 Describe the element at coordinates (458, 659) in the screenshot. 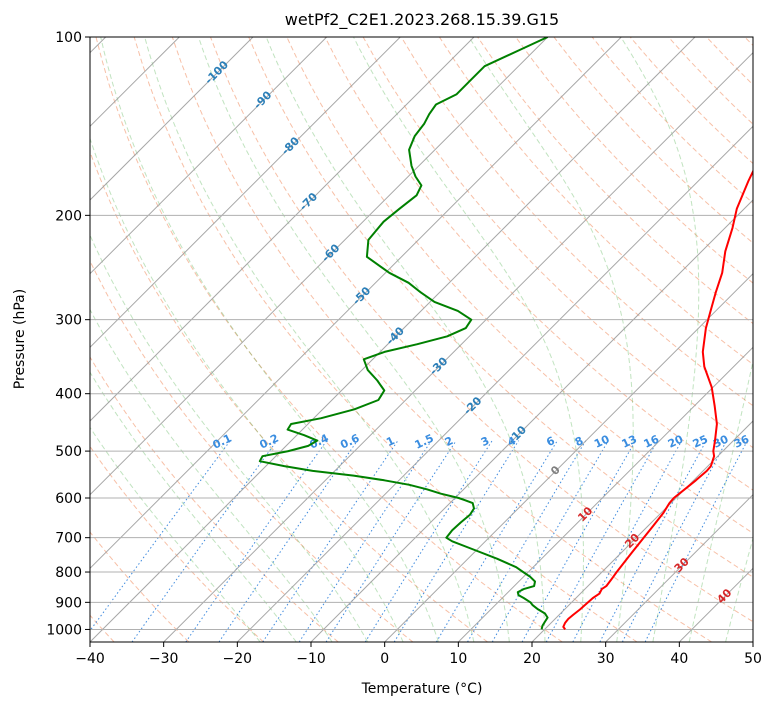

I see `x-tick-label: 10` at that location.